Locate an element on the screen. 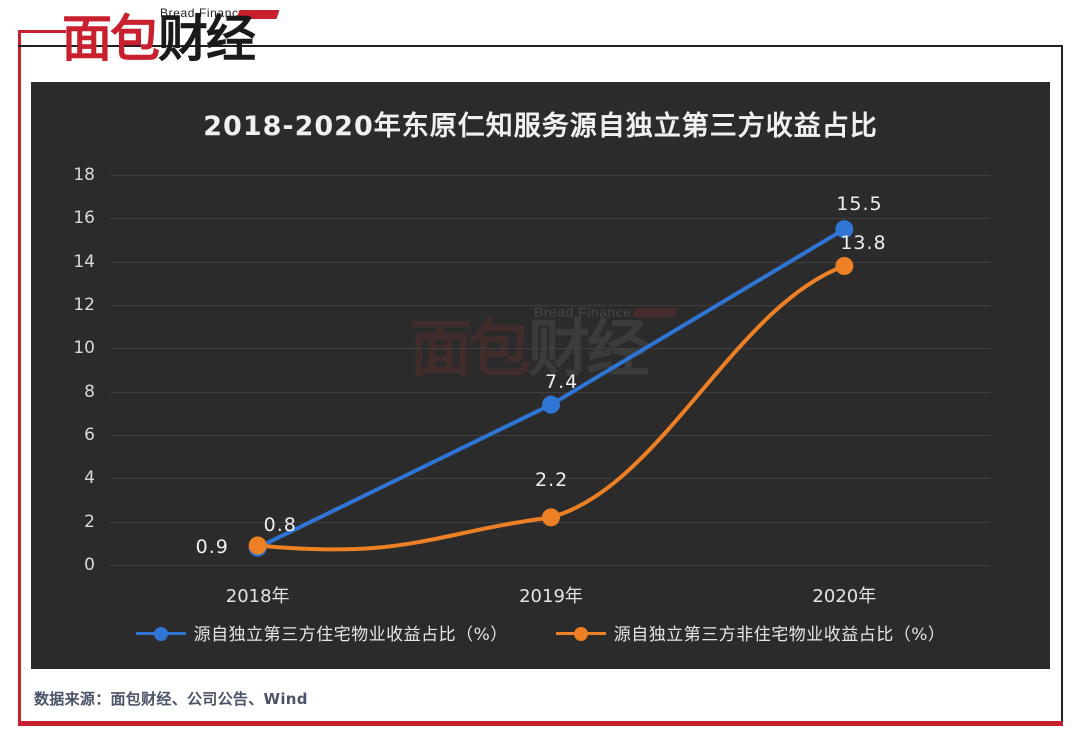 The width and height of the screenshot is (1080, 740). y-axis-tick-label: 18 is located at coordinates (84, 175).